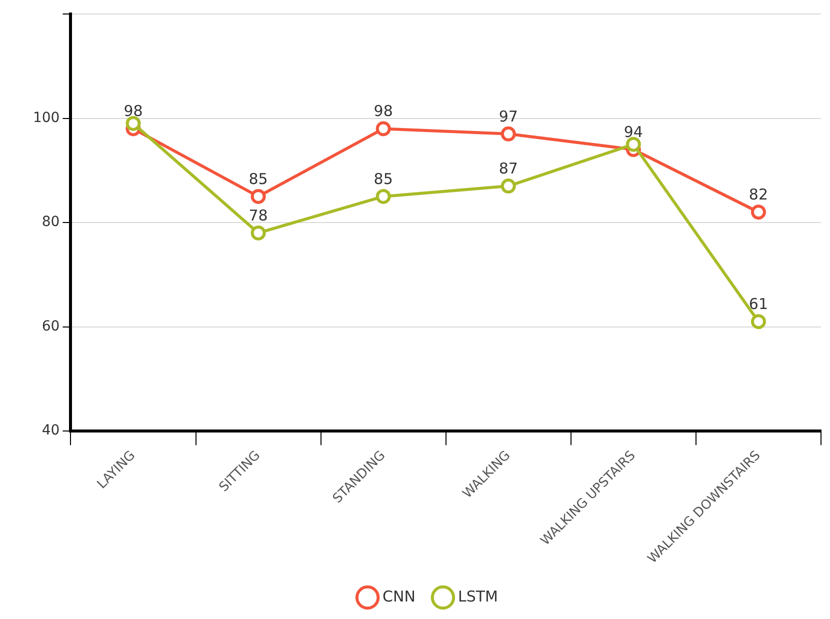  I want to click on y-tick-label: 40, so click(51, 430).